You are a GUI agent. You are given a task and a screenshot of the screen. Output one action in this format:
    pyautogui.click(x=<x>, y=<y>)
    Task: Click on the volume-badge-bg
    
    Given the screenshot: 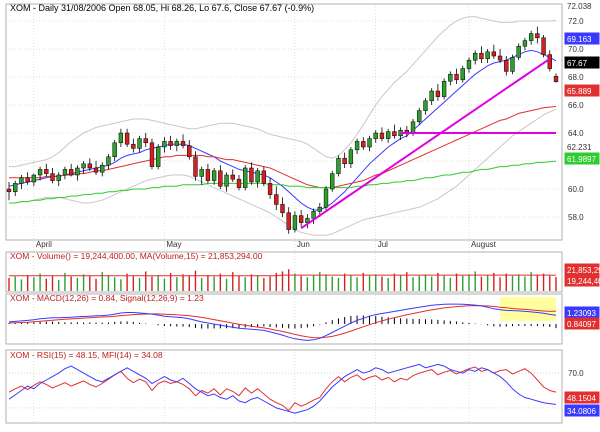 What is the action you would take?
    pyautogui.click(x=582, y=280)
    